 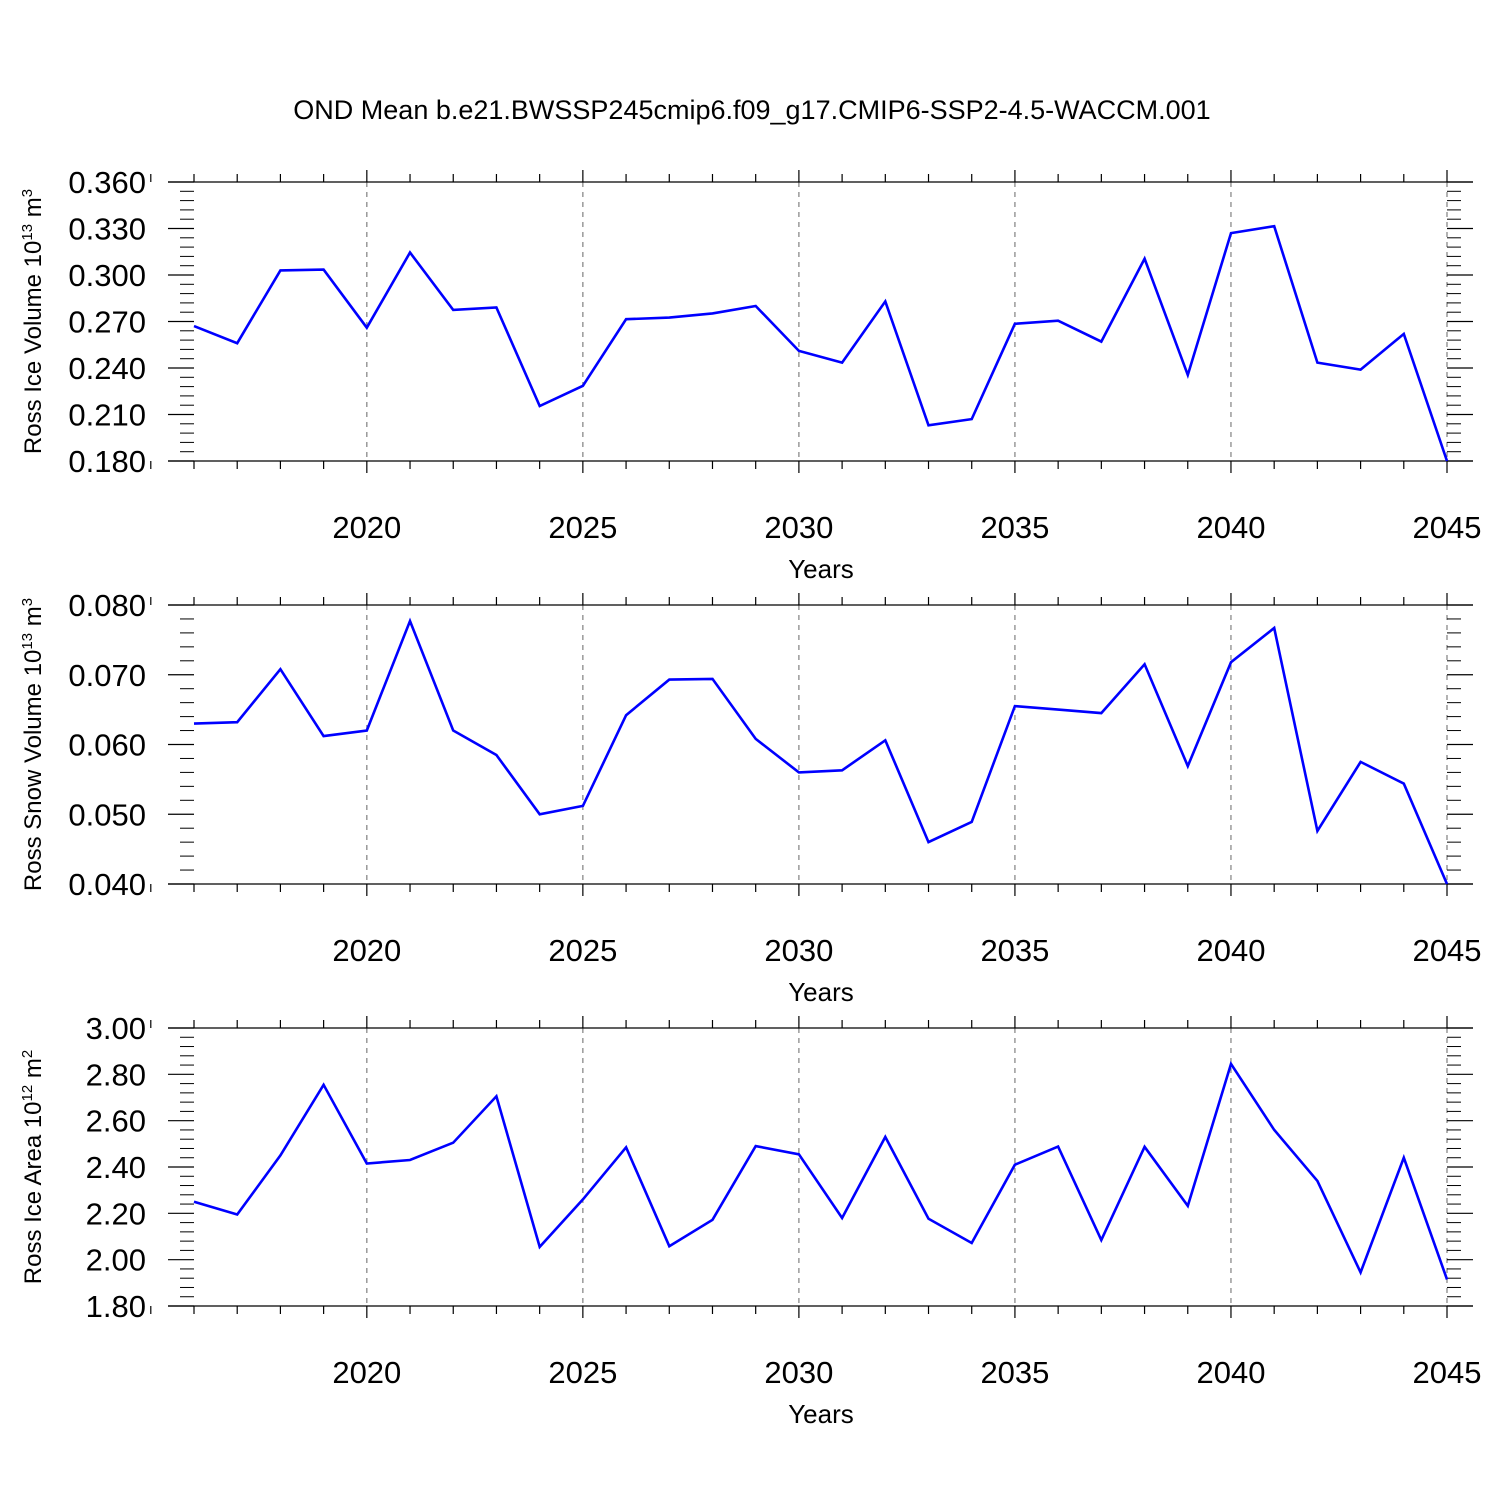 What do you see at coordinates (116, 1028) in the screenshot?
I see `y-tick-label: 3.00` at bounding box center [116, 1028].